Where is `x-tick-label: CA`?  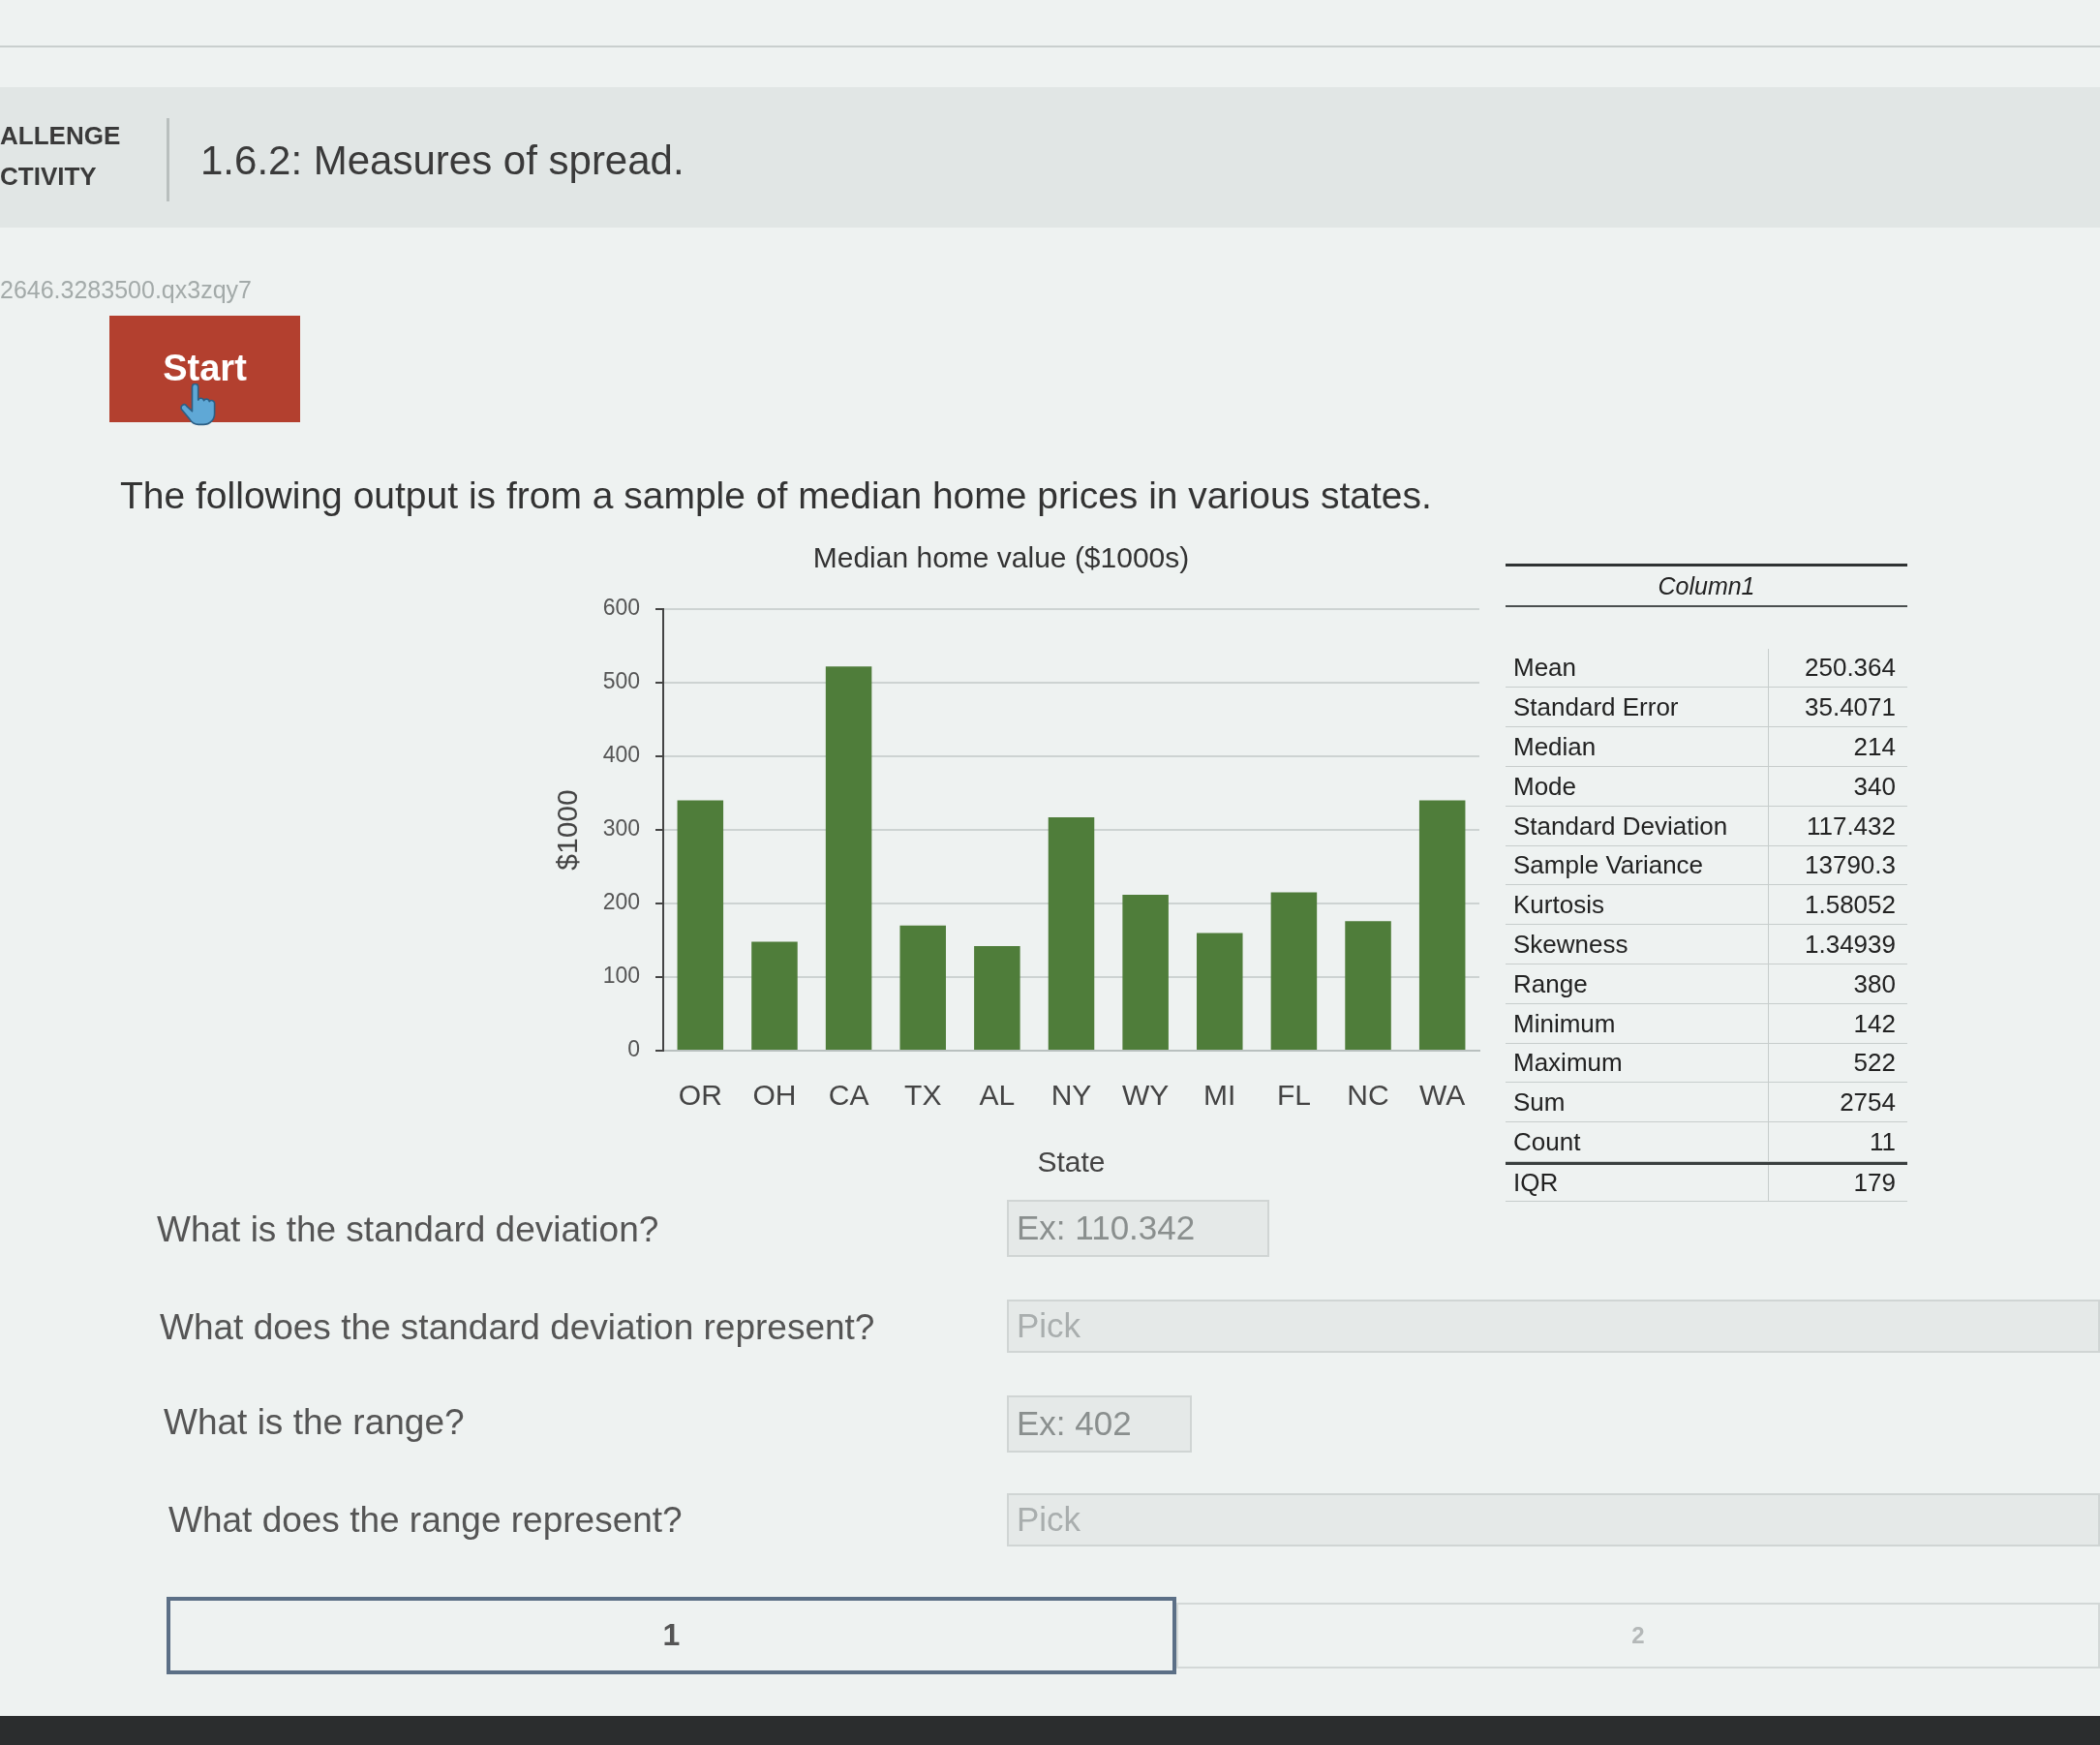 x-tick-label: CA is located at coordinates (848, 1095).